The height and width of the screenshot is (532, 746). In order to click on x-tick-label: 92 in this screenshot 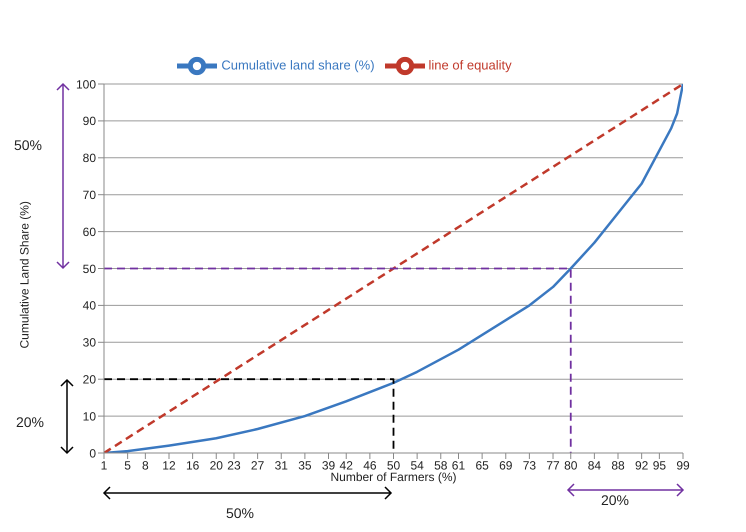, I will do `click(641, 465)`.